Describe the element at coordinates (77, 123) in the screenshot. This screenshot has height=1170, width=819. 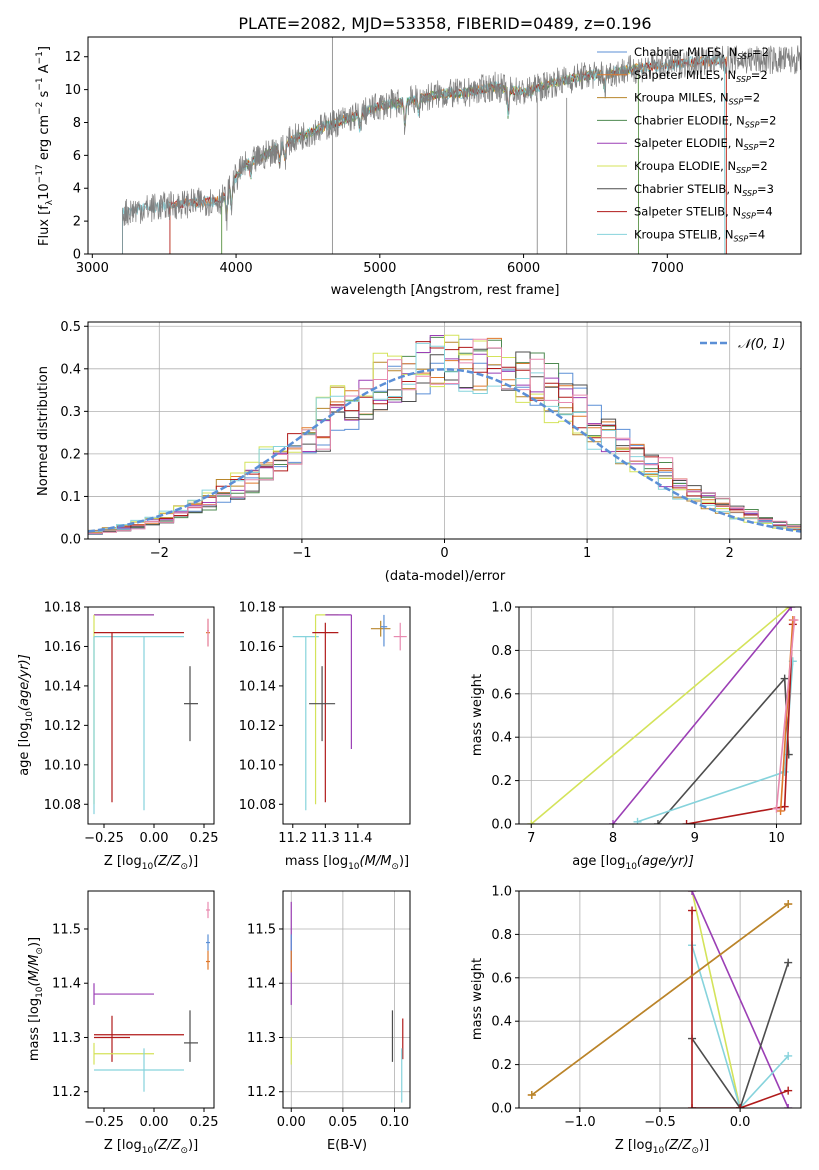
I see `y-tick-label: 8` at that location.